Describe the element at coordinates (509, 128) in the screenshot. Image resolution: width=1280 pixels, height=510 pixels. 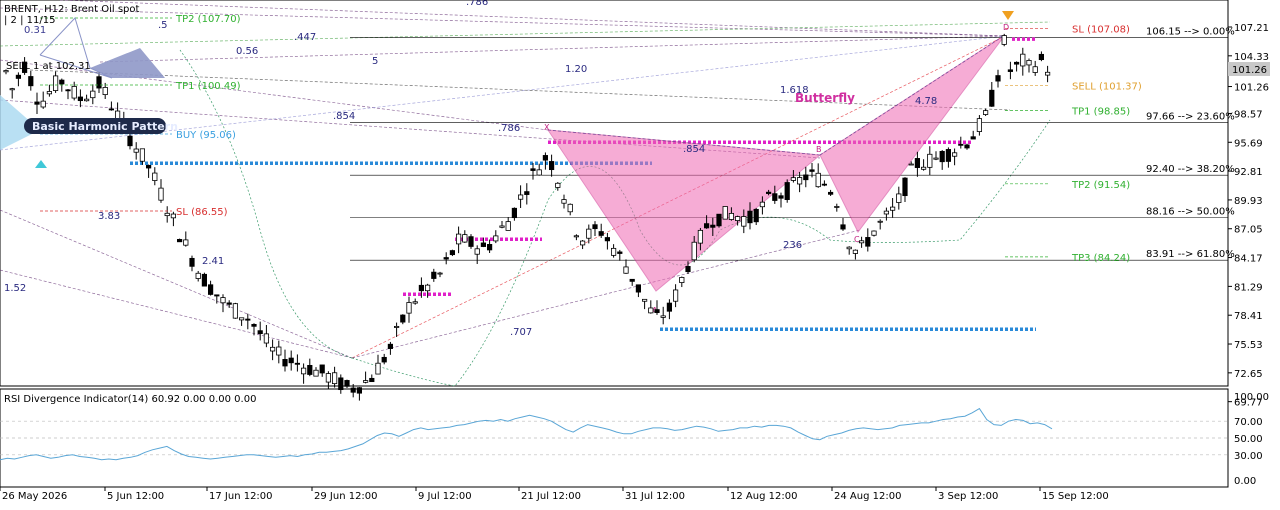
I see `ratio-label: .786` at that location.